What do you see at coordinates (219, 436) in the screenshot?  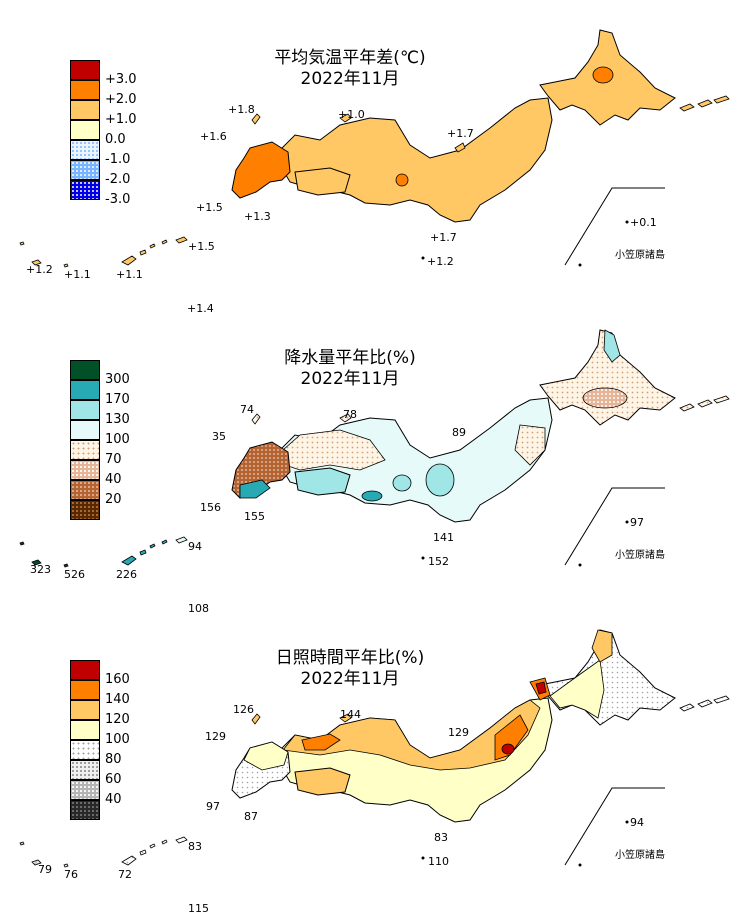 I see `station-value: 35` at bounding box center [219, 436].